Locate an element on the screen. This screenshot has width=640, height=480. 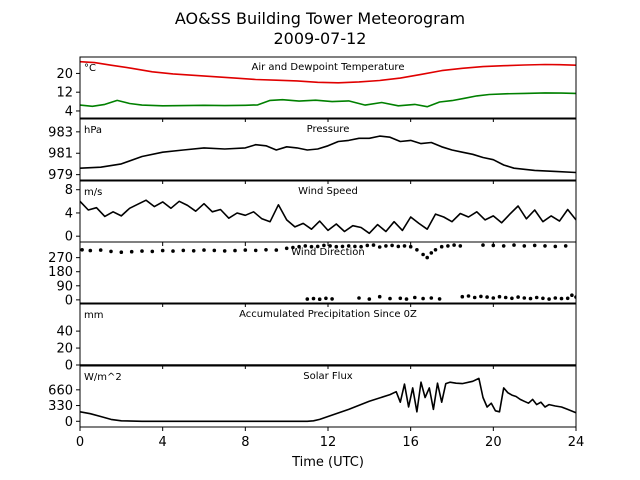
y-tick-label: 983 is located at coordinates (60, 132).